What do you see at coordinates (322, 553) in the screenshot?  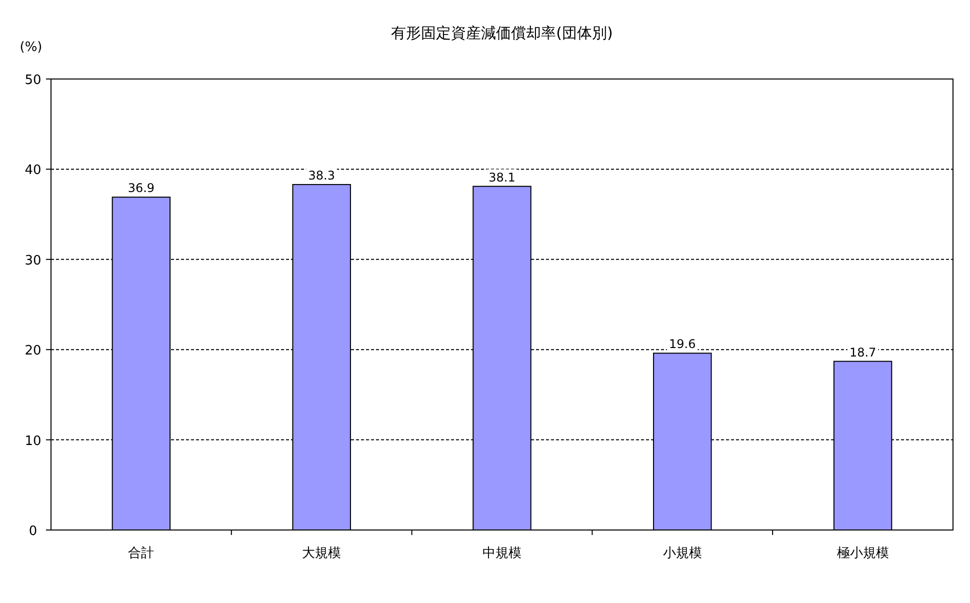 I see `x-tick-label: 大規模` at bounding box center [322, 553].